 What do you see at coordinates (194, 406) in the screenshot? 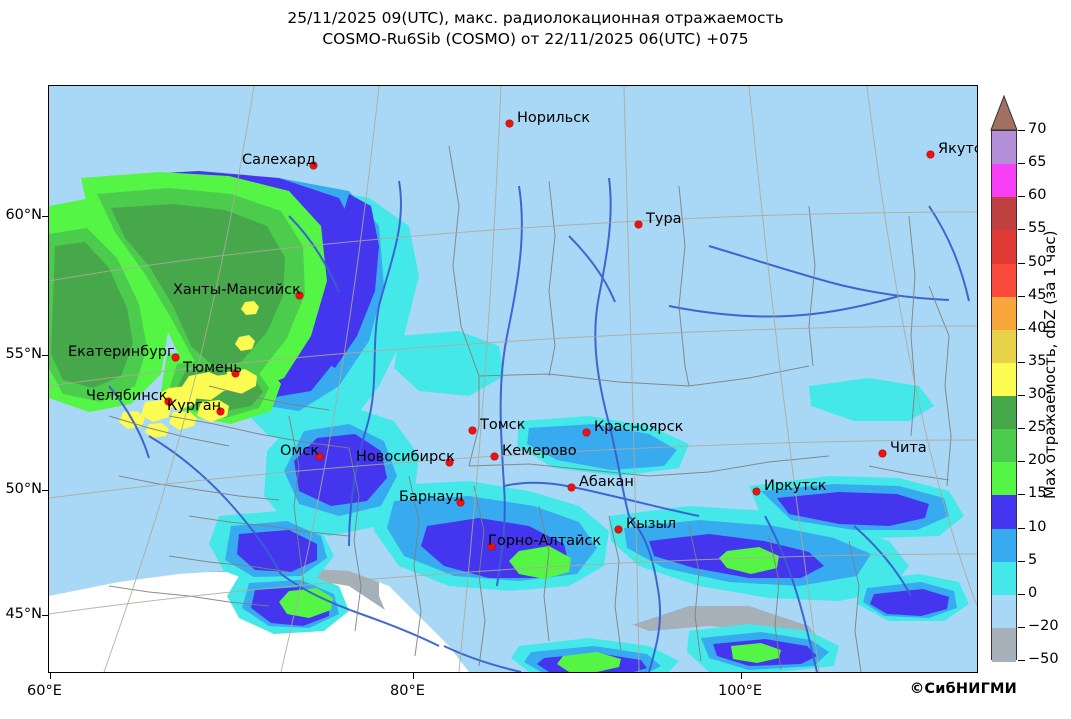
I see `city-label: Курган` at bounding box center [194, 406].